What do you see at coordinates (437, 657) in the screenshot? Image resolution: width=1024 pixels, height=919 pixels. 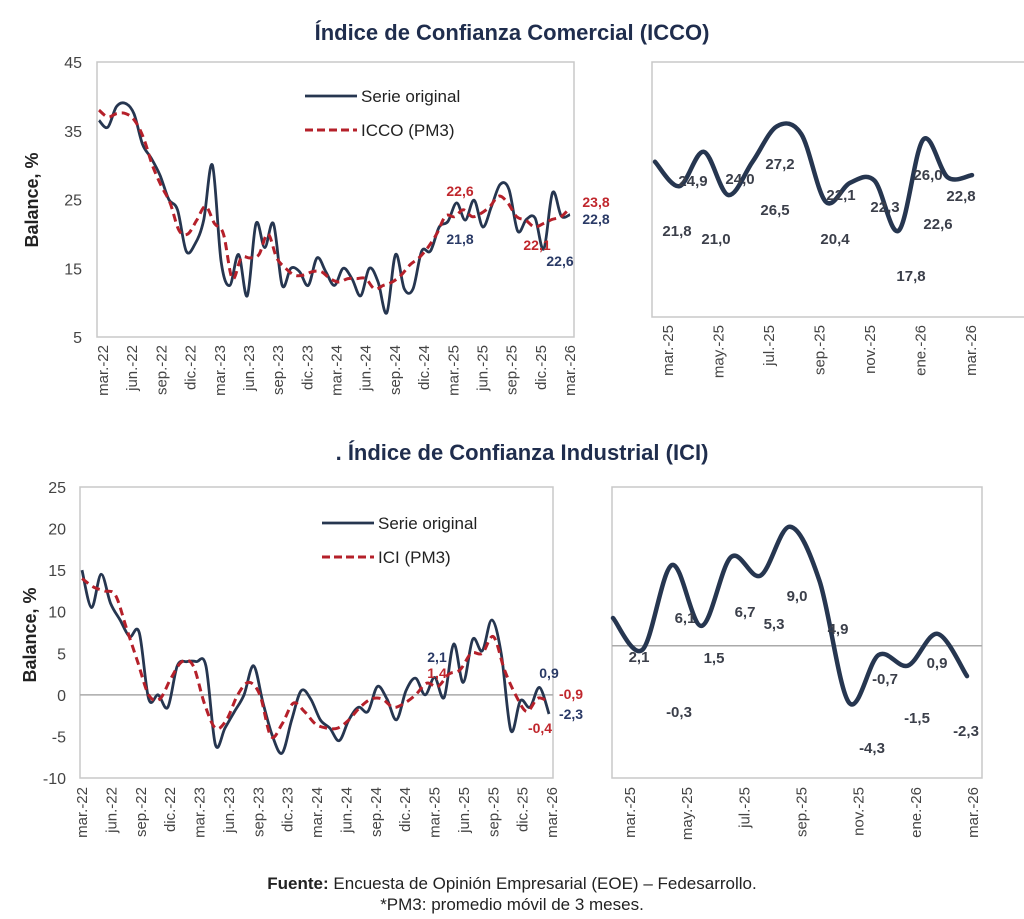 I see `data-label: 2,1` at bounding box center [437, 657].